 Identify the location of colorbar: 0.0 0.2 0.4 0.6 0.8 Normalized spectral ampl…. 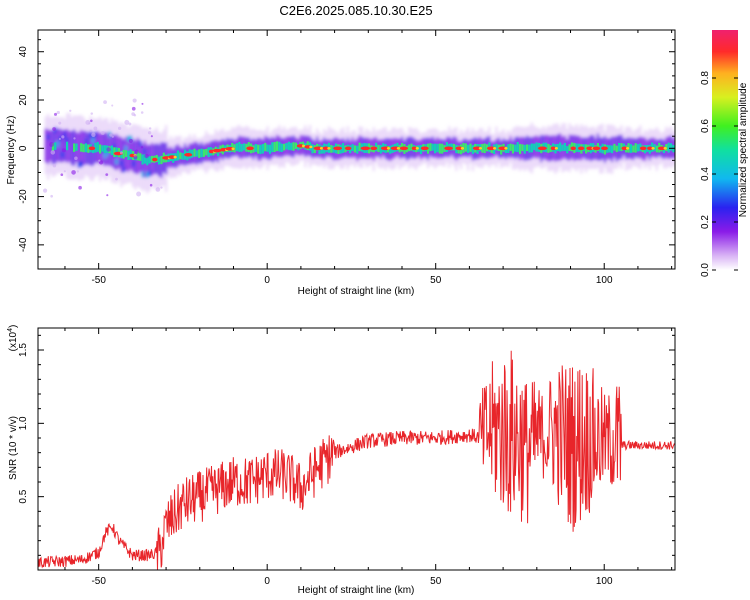
(724, 153).